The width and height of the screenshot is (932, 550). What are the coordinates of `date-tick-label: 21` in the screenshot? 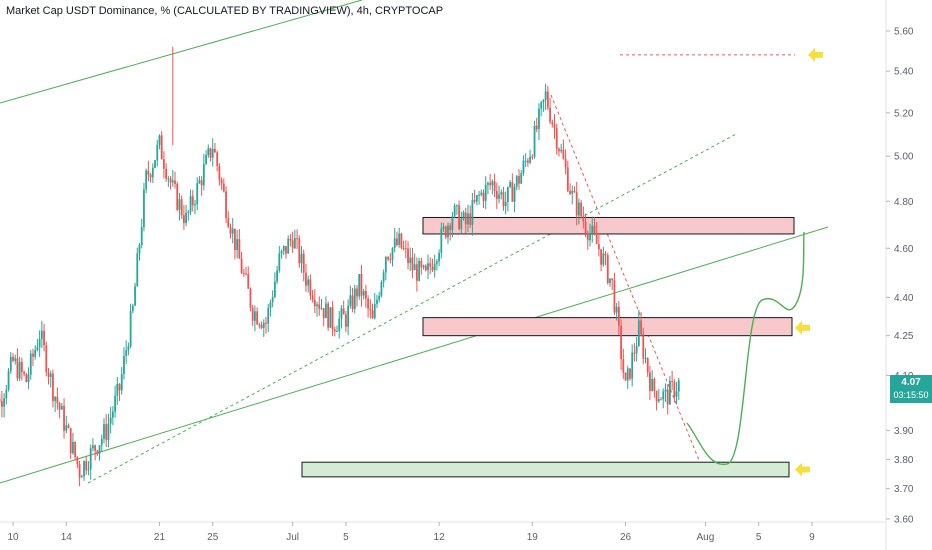 It's located at (160, 537).